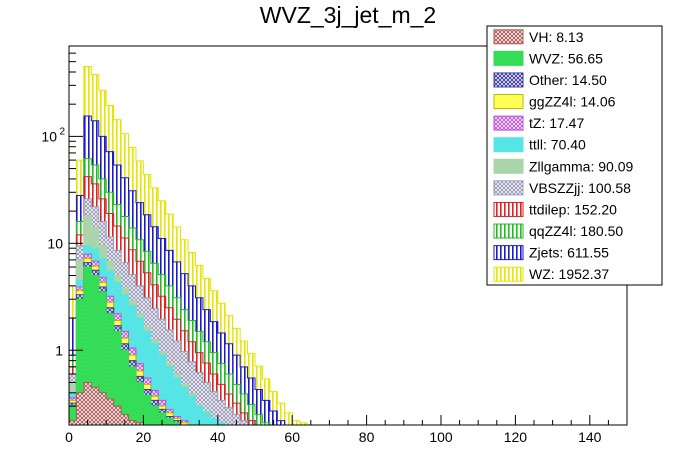 This screenshot has width=696, height=472. I want to click on legend-entry-VH: VH: 8.13, so click(538, 37).